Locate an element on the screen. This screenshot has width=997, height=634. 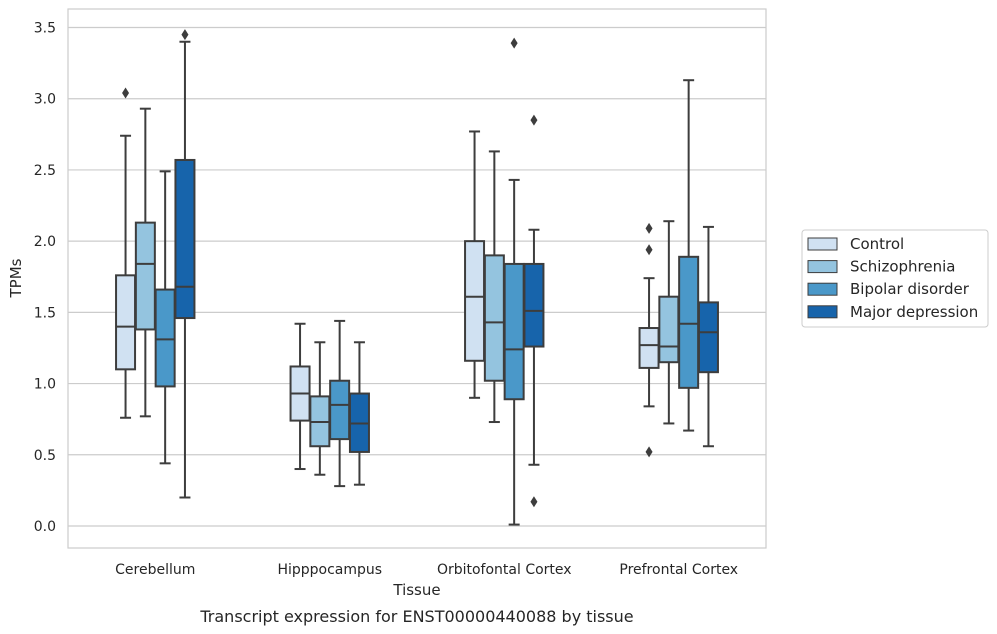
legend-label: Bipolar disorder is located at coordinates (910, 289).